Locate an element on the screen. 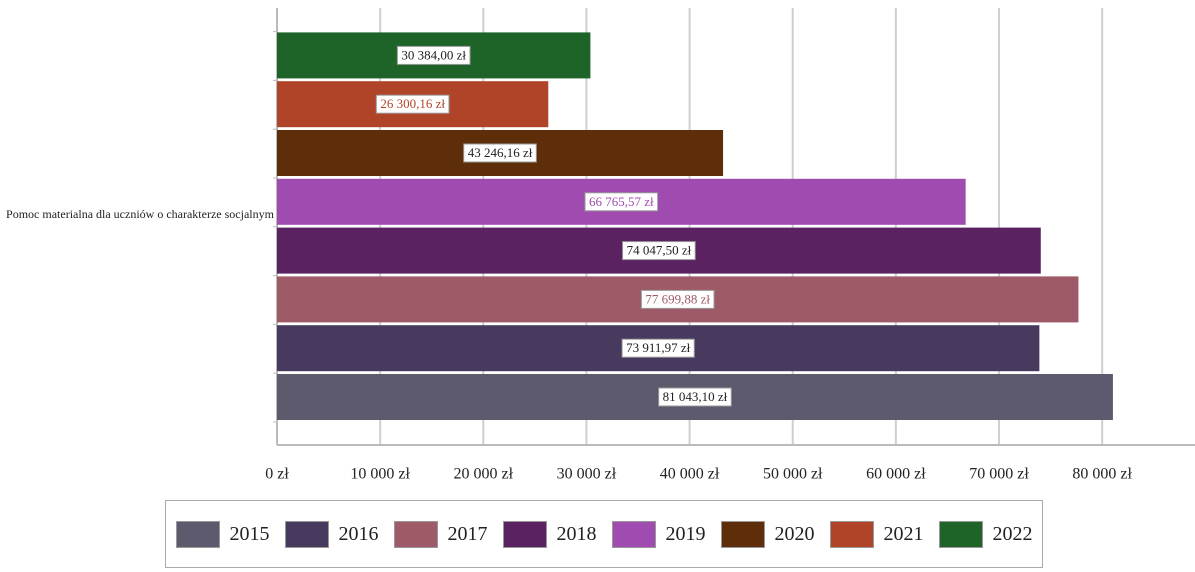  data-label: 26 300,16 zł is located at coordinates (412, 103).